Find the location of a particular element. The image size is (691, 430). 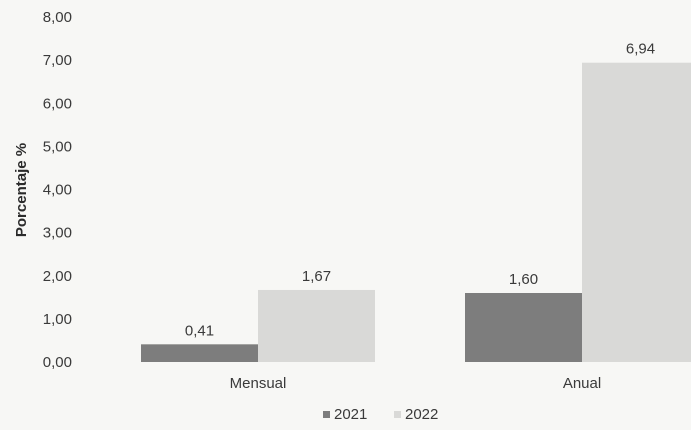

data-label: 0,41 is located at coordinates (199, 330).